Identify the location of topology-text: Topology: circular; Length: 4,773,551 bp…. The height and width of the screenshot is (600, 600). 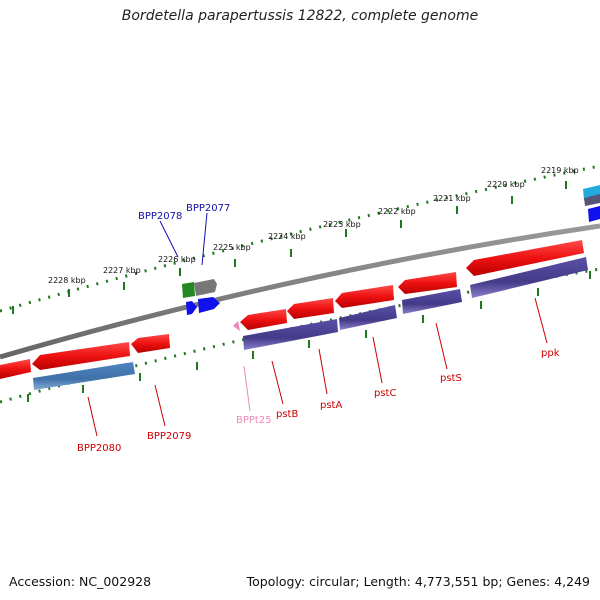
(418, 581).